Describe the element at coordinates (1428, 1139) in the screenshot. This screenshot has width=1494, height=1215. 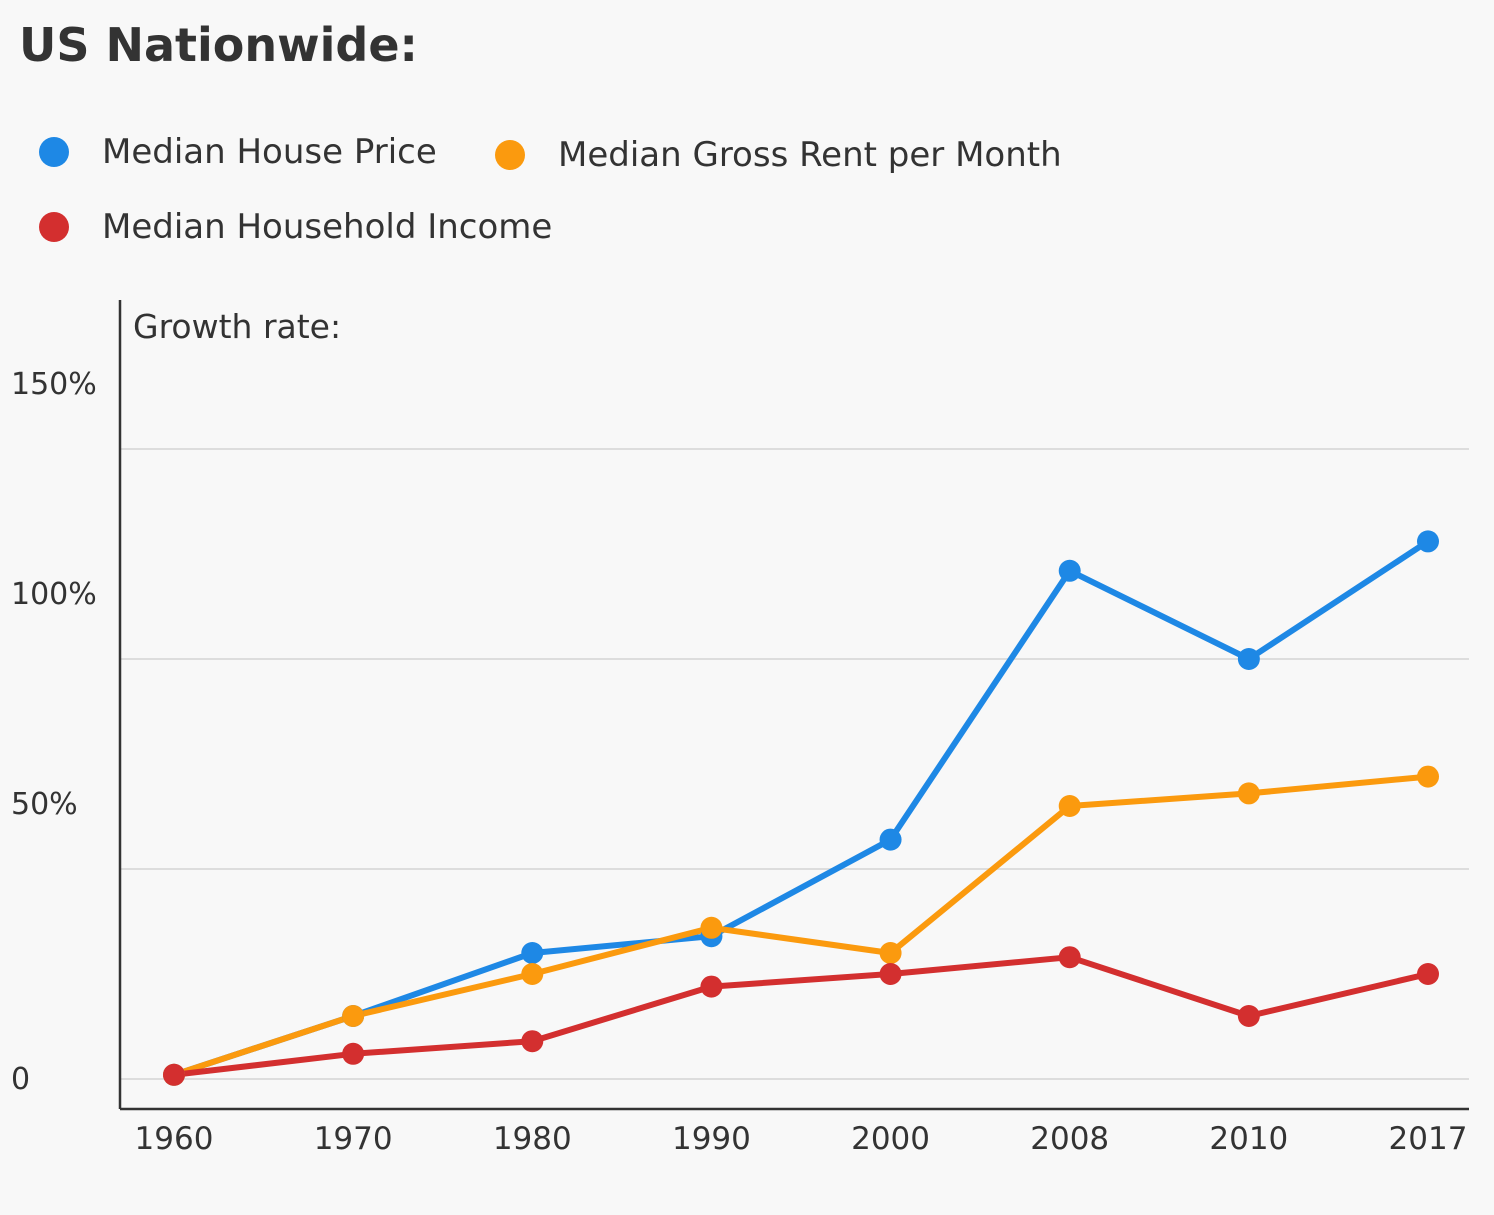
I see `x-tick-label: 2017` at that location.